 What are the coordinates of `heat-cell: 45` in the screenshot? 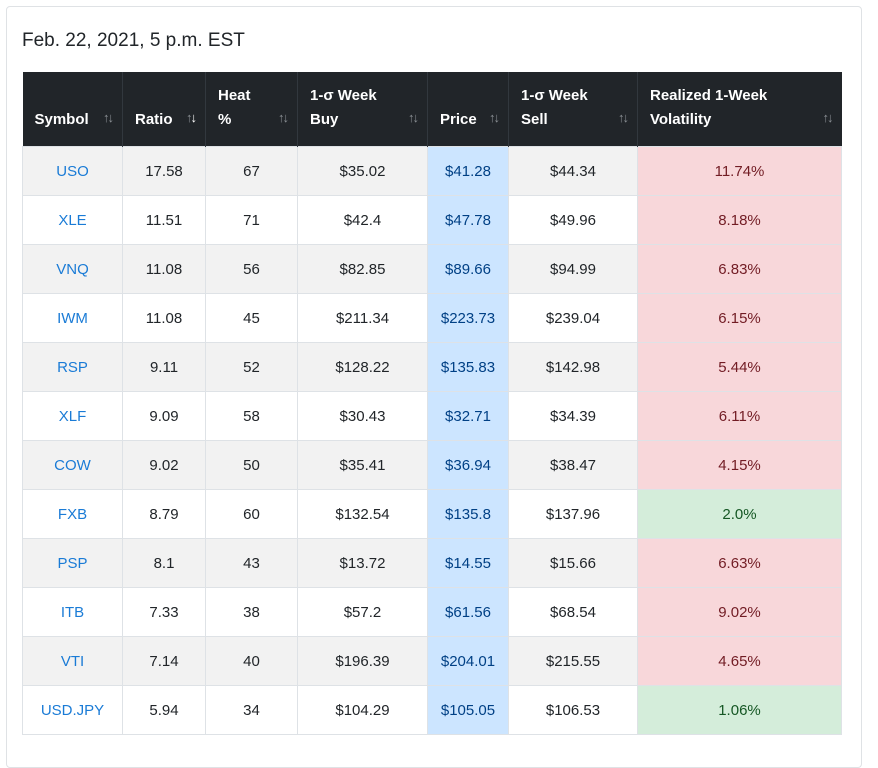 It's located at (251, 318).